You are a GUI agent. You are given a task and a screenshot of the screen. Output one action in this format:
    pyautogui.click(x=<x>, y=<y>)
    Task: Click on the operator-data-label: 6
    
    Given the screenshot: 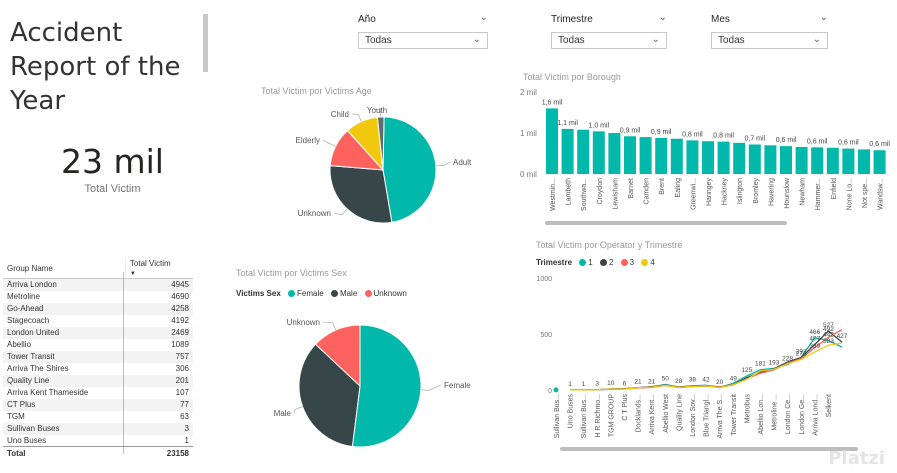 What is the action you would take?
    pyautogui.click(x=625, y=383)
    